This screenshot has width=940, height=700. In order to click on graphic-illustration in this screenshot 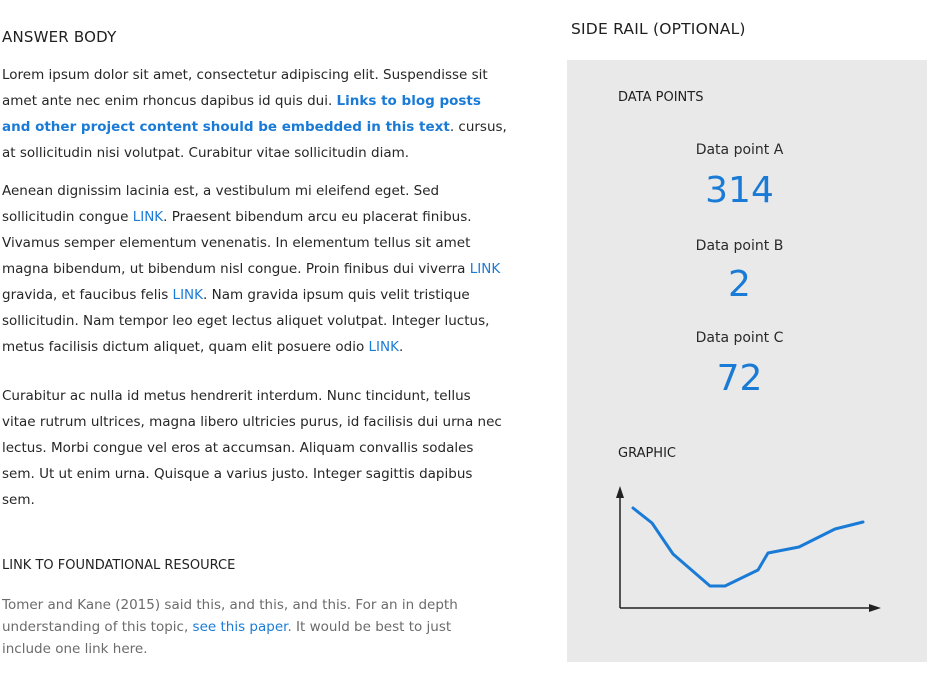, I will do `click(748, 549)`.